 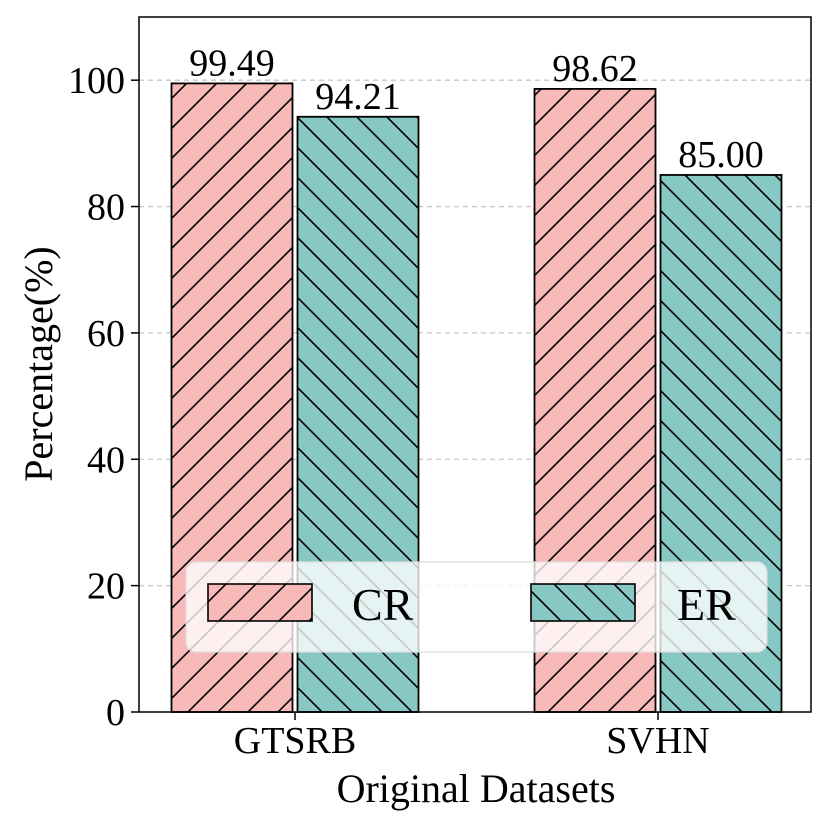 What do you see at coordinates (595, 69) in the screenshot?
I see `bar-value-label: 98.62` at bounding box center [595, 69].